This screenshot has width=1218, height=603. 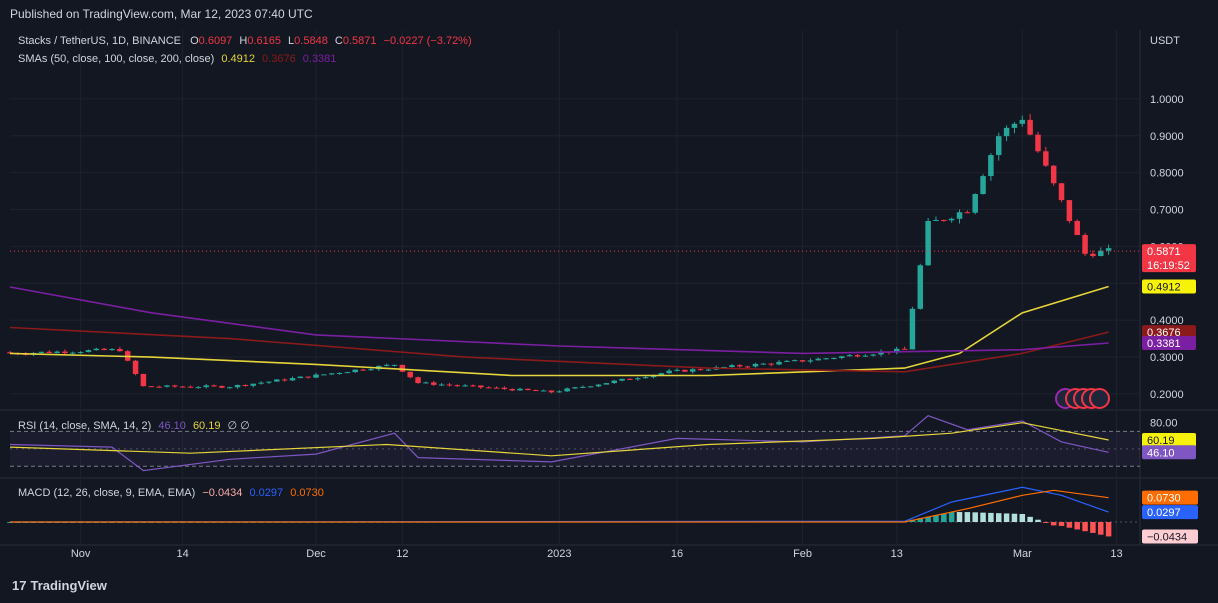 I want to click on rsi-sma-label: 60.19, so click(x=1161, y=441).